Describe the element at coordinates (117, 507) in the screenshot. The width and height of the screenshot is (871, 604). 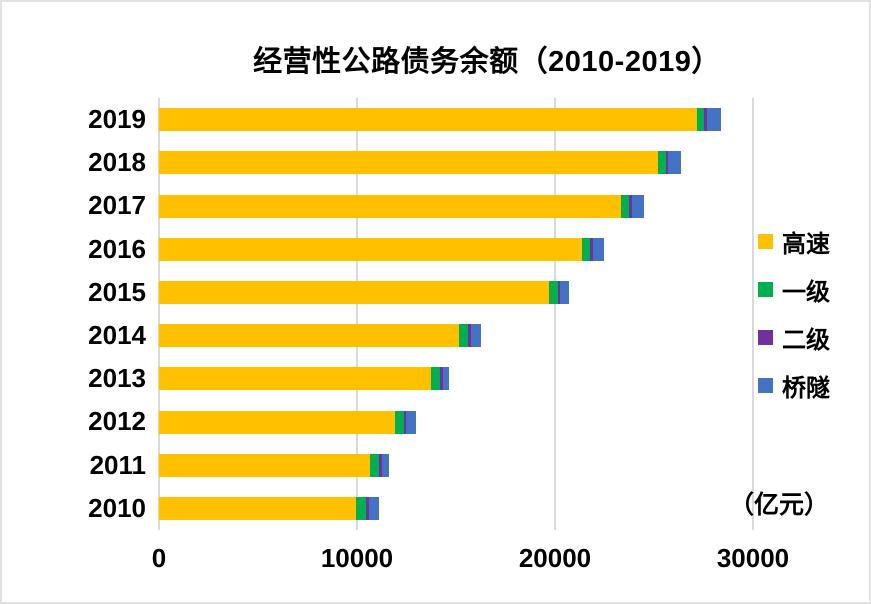
I see `y-axis-label-2010: 2010` at that location.